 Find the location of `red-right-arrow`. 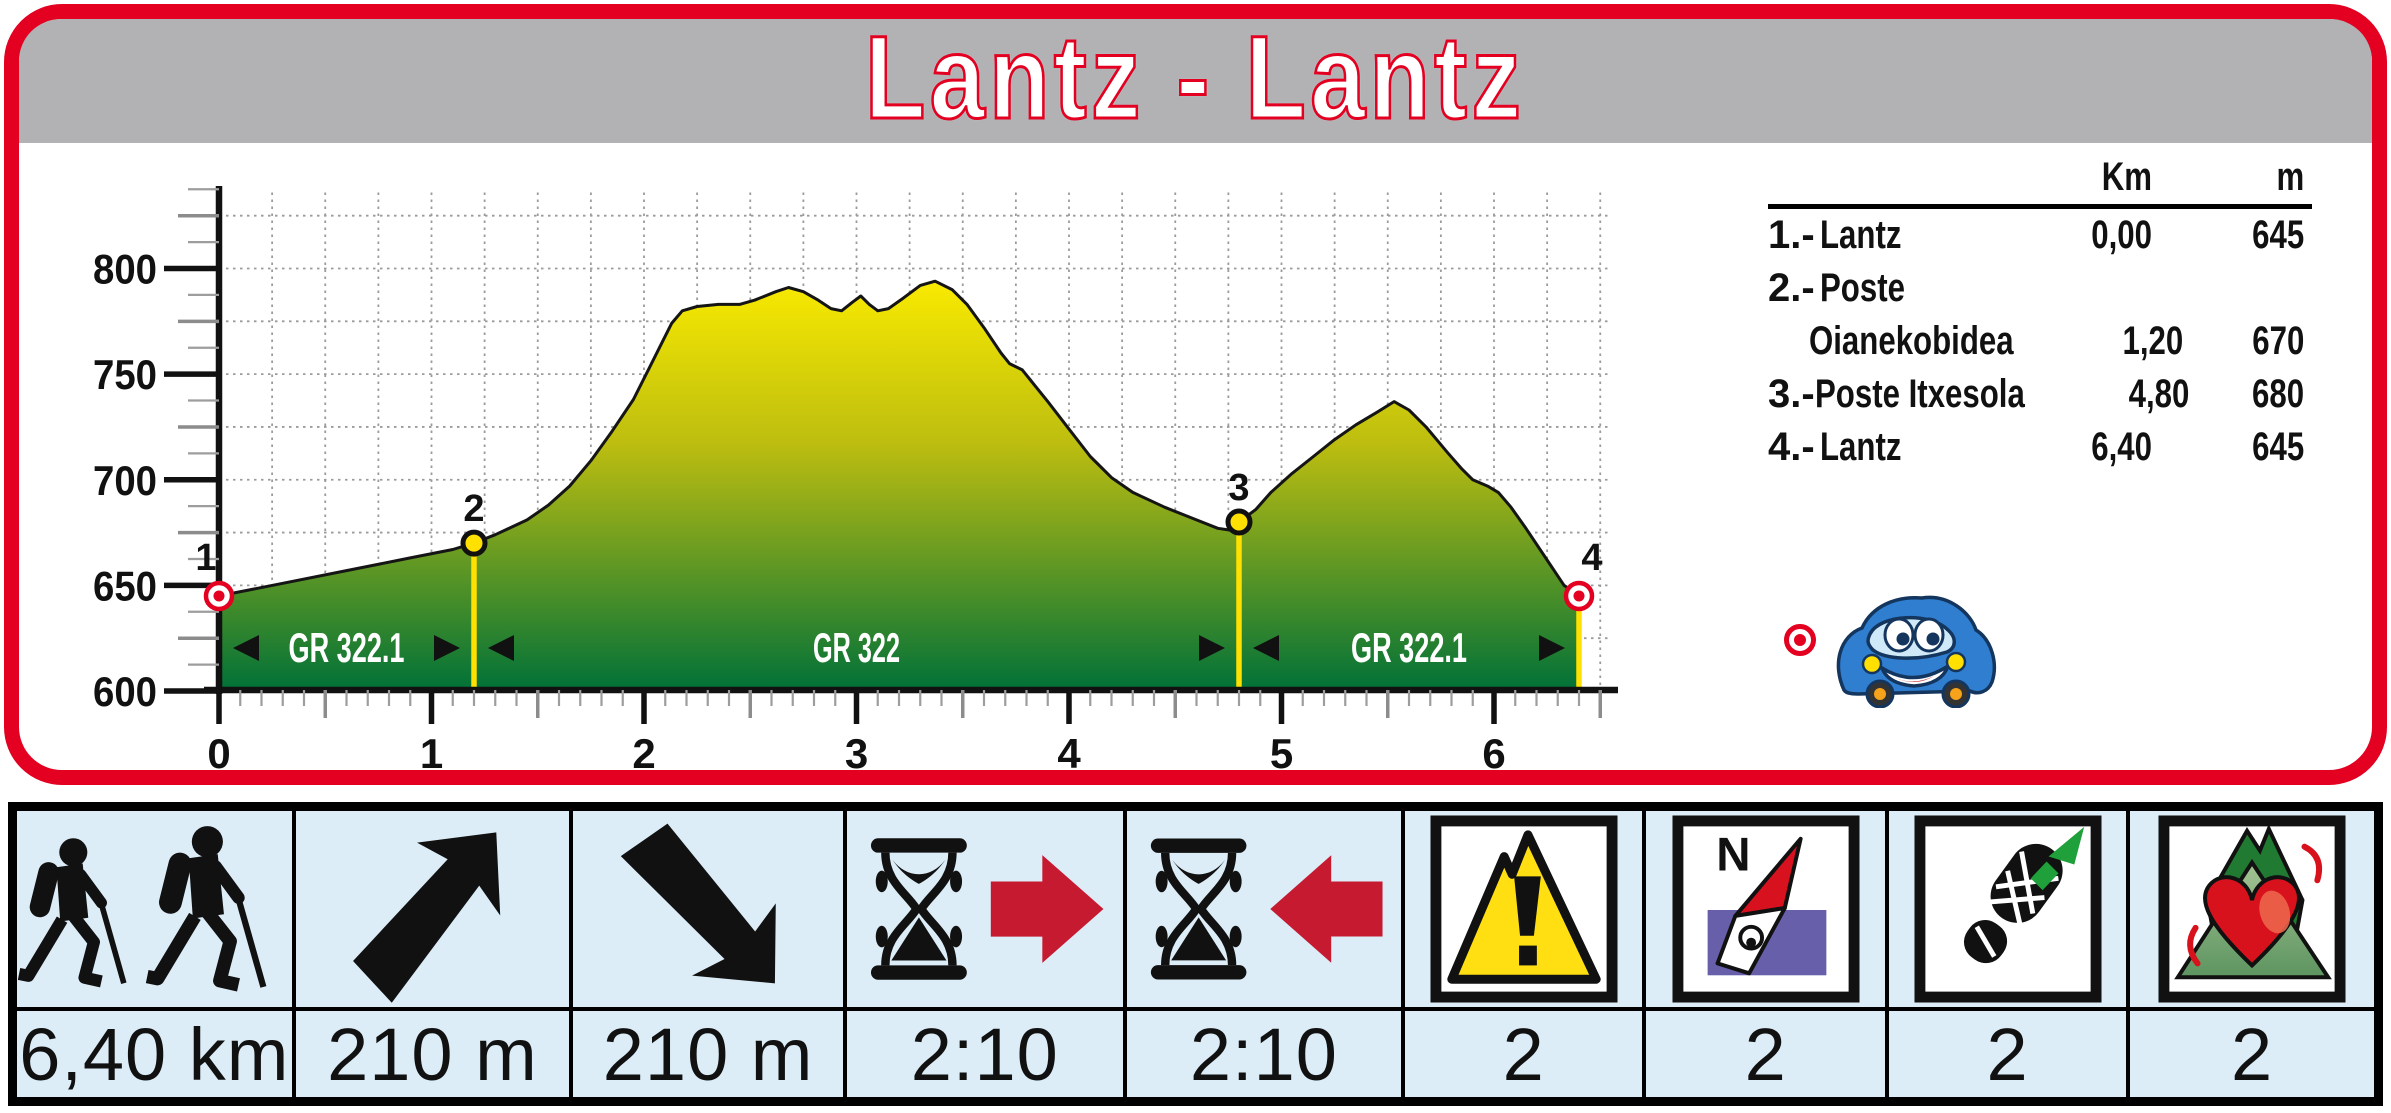

red-right-arrow is located at coordinates (1047, 909).